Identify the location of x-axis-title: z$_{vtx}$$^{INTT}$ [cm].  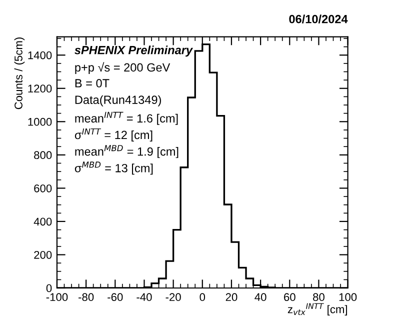
(317, 309).